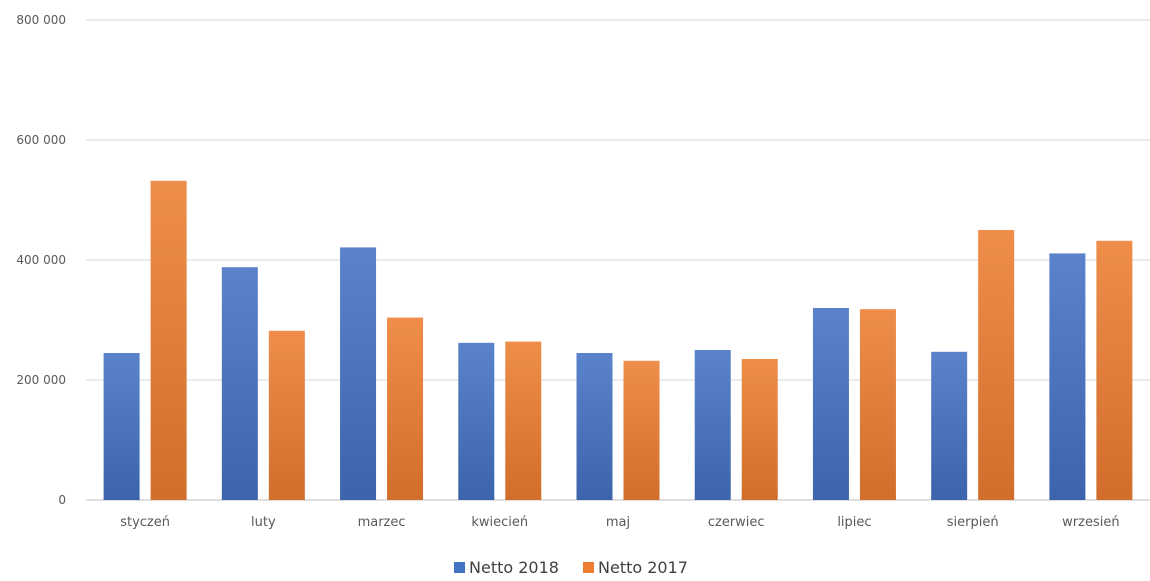  What do you see at coordinates (514, 567) in the screenshot?
I see `legend-label: Netto 2018` at bounding box center [514, 567].